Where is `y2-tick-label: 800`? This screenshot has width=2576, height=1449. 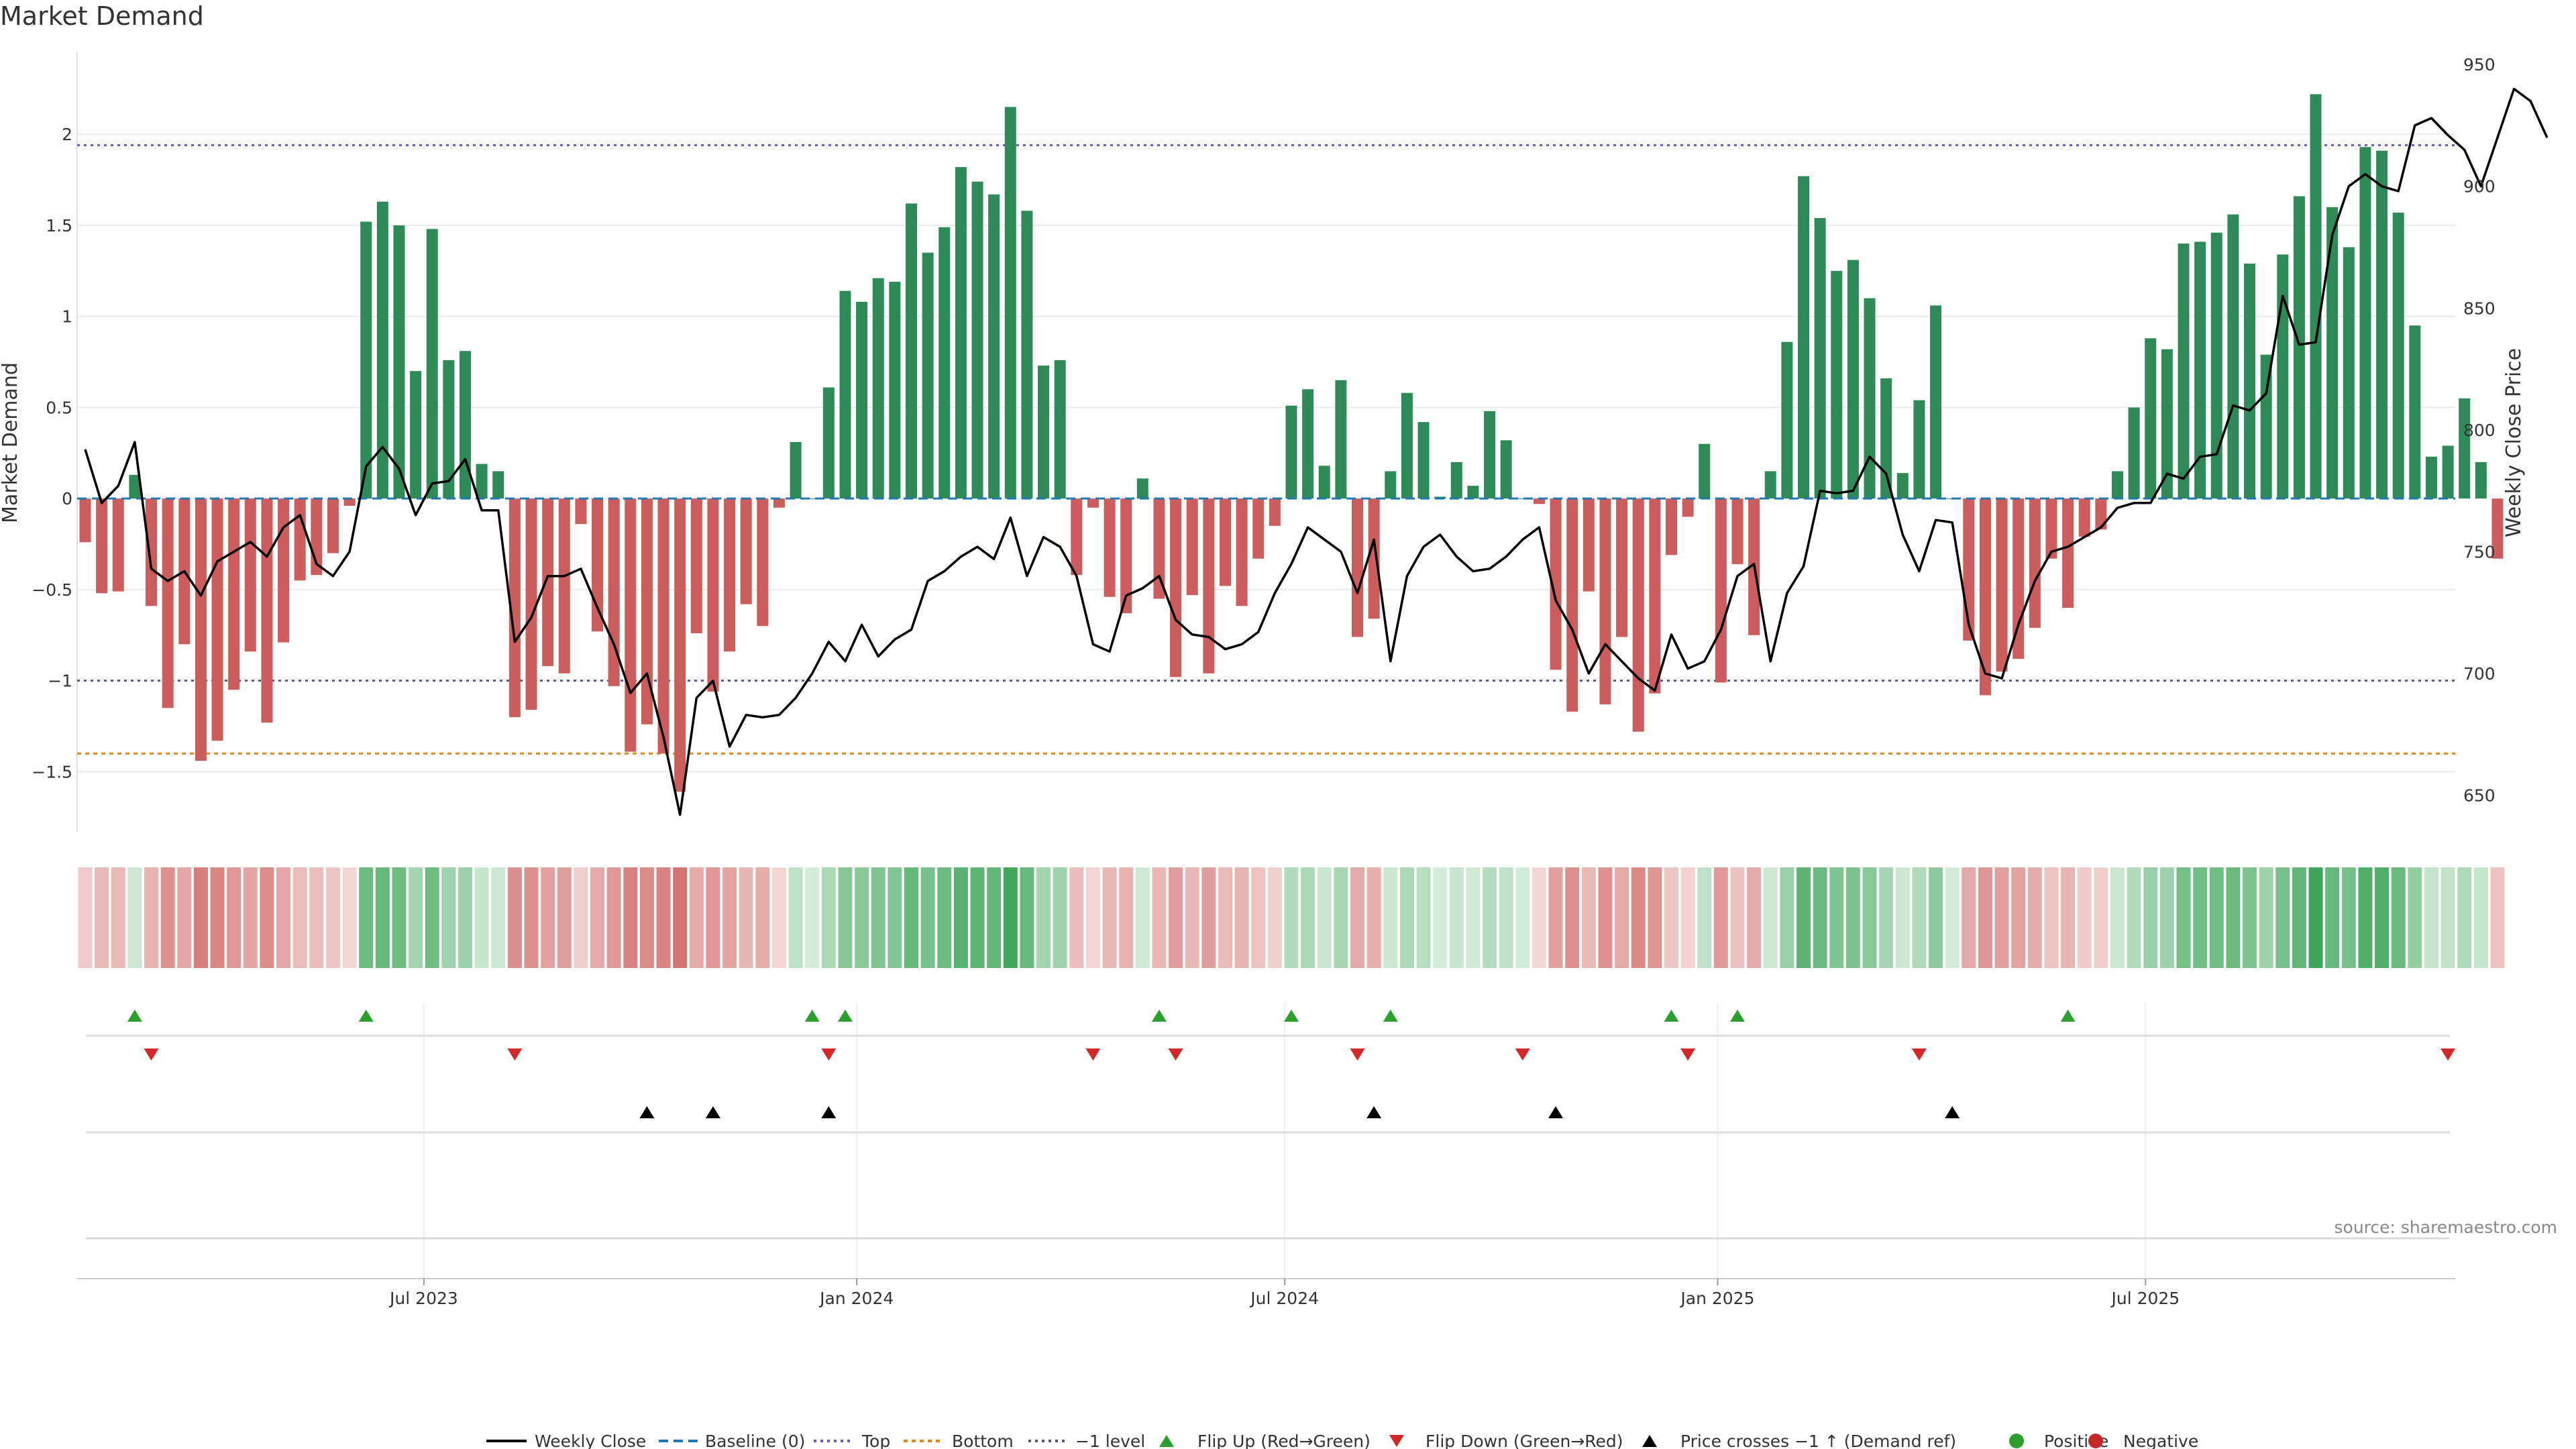 y2-tick-label: 800 is located at coordinates (2479, 430).